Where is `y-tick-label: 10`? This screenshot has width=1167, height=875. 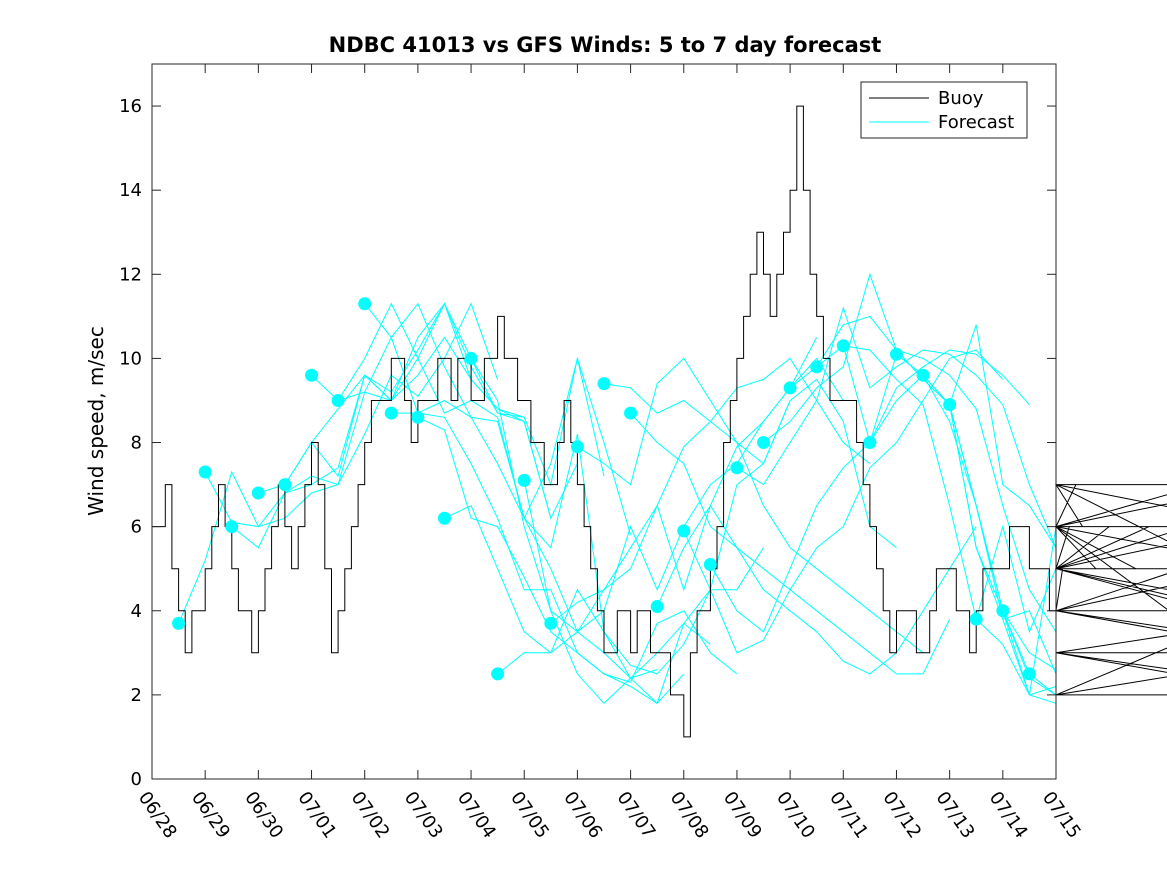 y-tick-label: 10 is located at coordinates (130, 358).